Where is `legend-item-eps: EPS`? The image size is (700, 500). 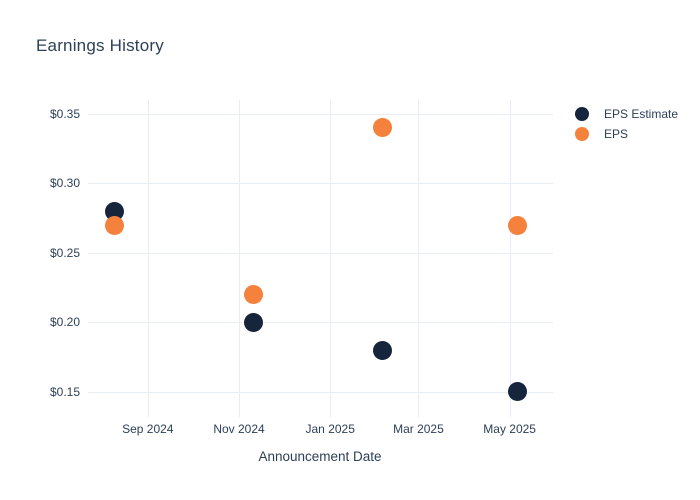 legend-item-eps: EPS is located at coordinates (626, 134).